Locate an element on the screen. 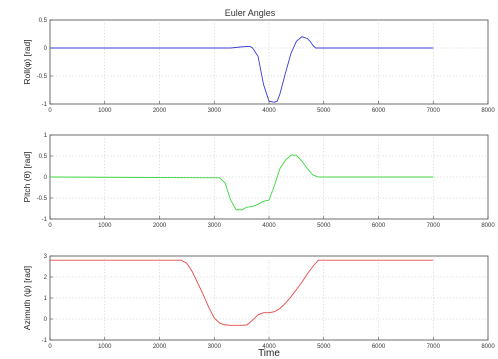 The image size is (498, 359). time-axis-label: Time is located at coordinates (269, 353).